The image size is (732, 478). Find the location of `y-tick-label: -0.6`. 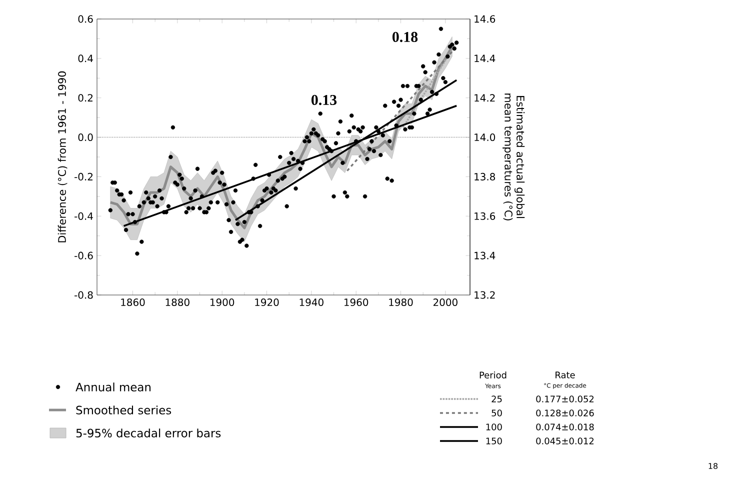

y-tick-label: -0.6 is located at coordinates (83, 256).